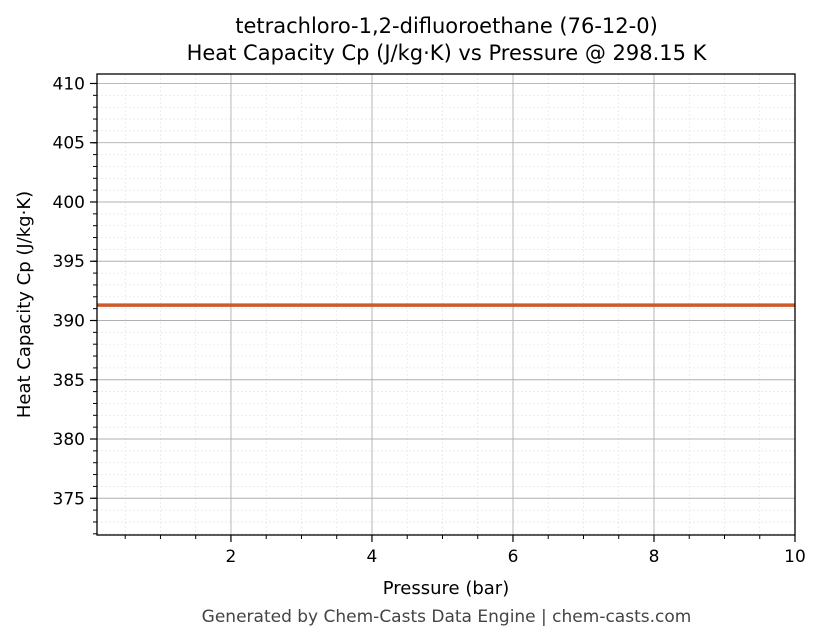  What do you see at coordinates (69, 262) in the screenshot?
I see `y-tick-label: 395` at bounding box center [69, 262].